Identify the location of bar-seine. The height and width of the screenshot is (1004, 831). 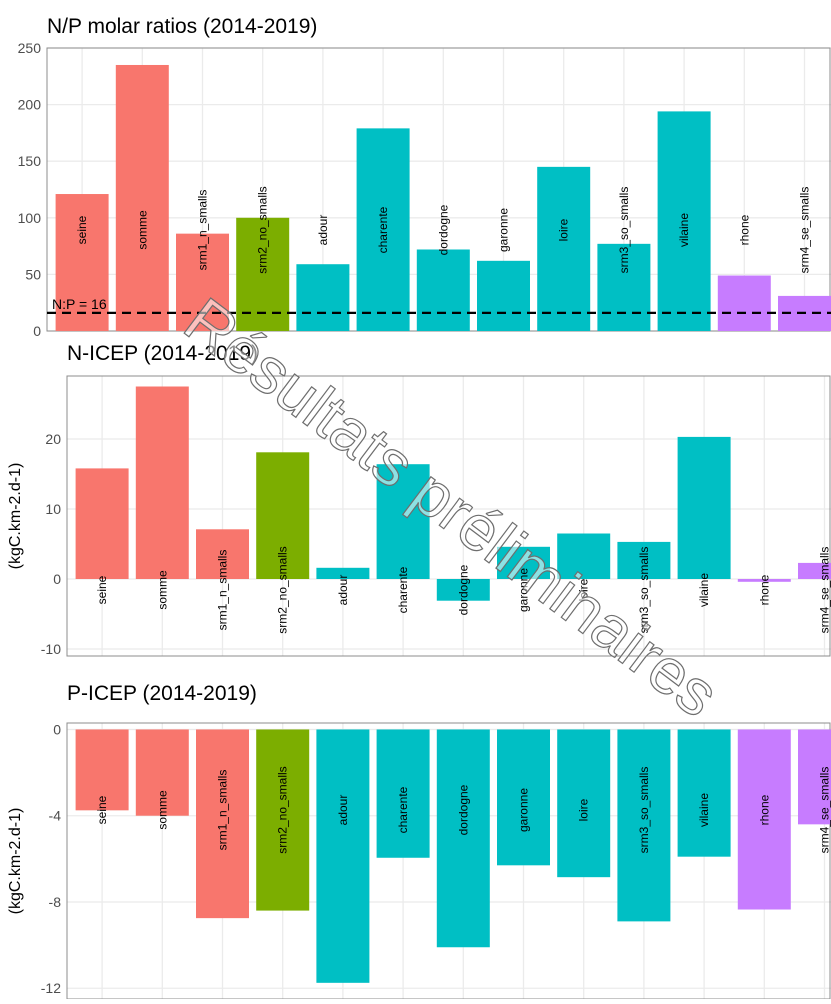
(102, 523).